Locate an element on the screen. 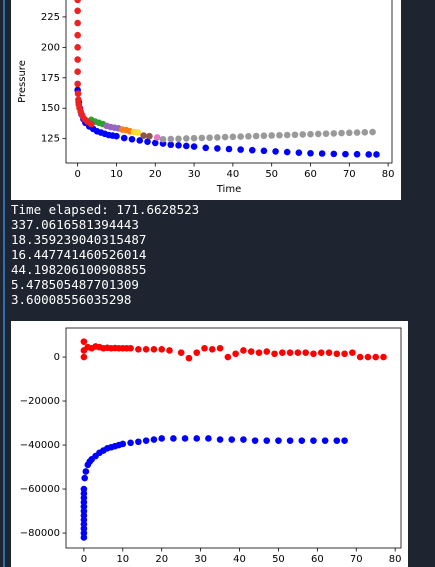  output-line: Time elapsed: 171.6628523 is located at coordinates (105, 209).